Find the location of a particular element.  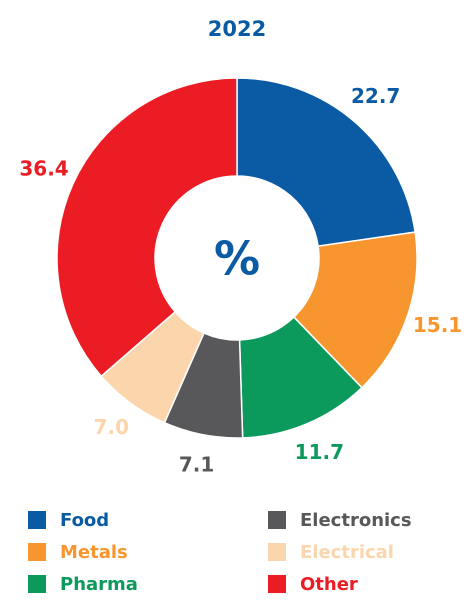

legend-label: Pharma is located at coordinates (99, 584).